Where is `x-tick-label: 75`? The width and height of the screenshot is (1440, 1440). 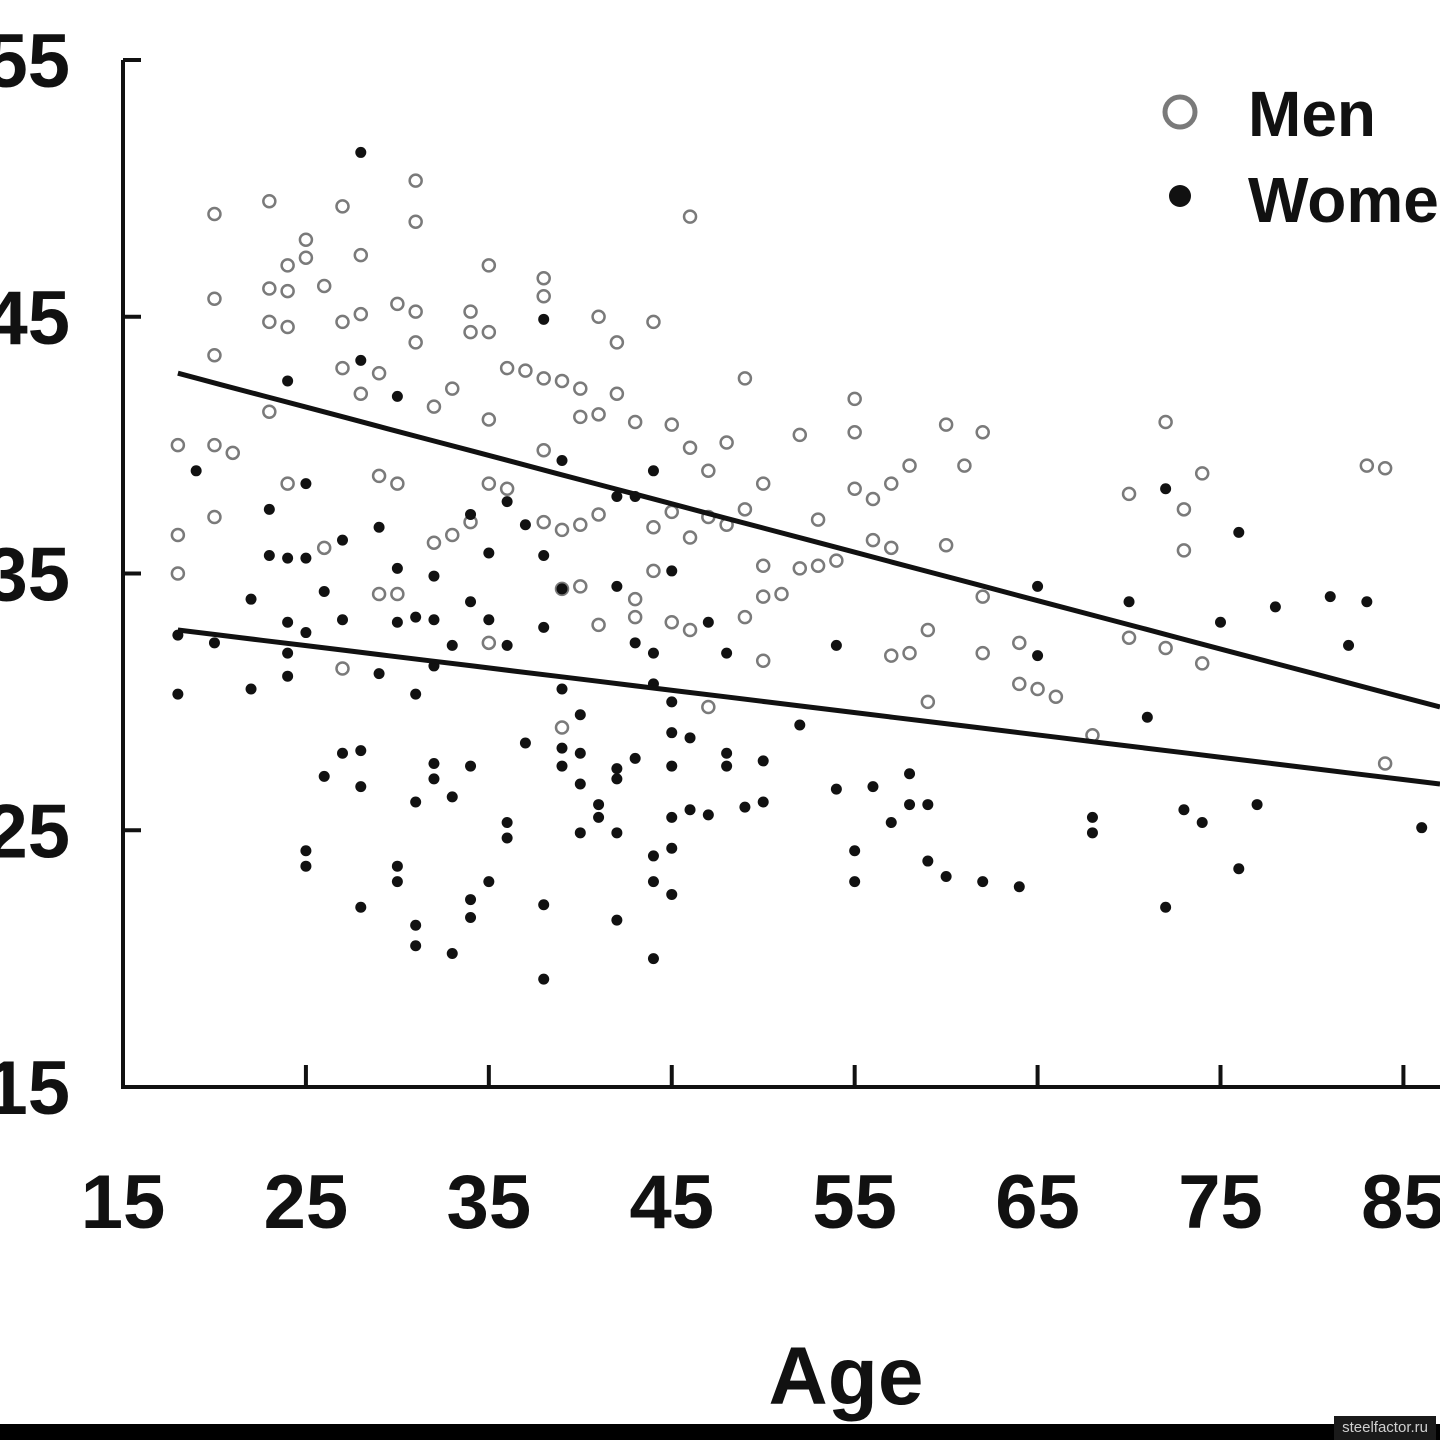
x-tick-label: 75 is located at coordinates (1220, 1202).